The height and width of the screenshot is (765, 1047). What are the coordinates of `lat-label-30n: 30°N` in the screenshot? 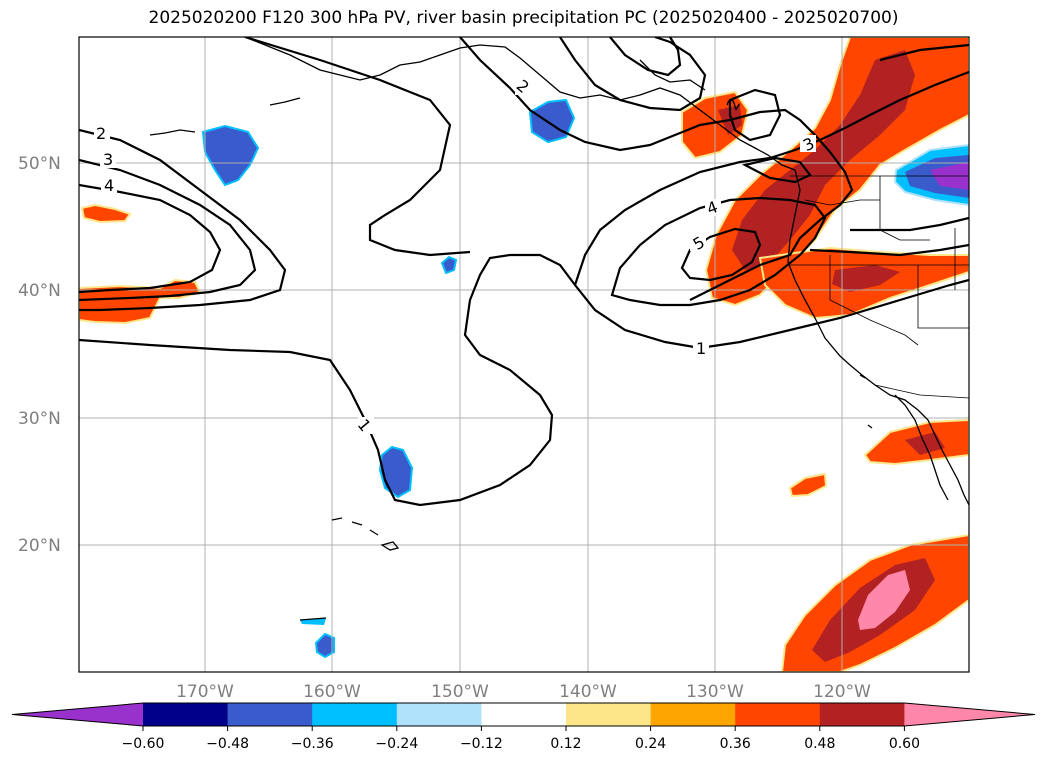 It's located at (39, 419).